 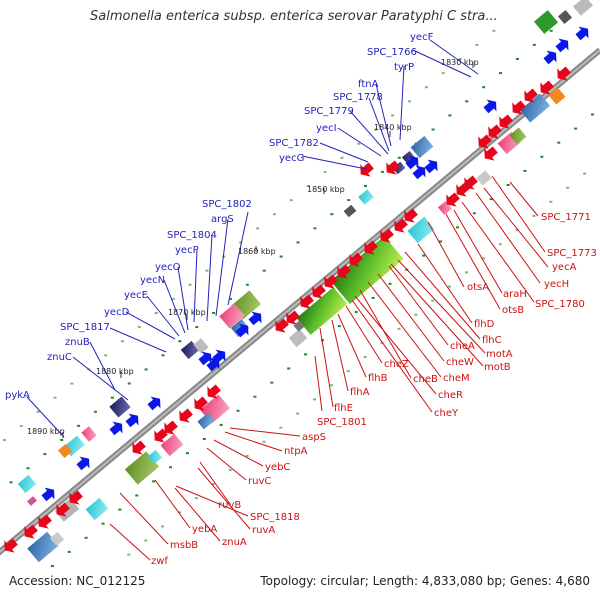 What do you see at coordinates (227, 204) in the screenshot?
I see `gene-label-SPC_1802: SPC_1802` at bounding box center [227, 204].